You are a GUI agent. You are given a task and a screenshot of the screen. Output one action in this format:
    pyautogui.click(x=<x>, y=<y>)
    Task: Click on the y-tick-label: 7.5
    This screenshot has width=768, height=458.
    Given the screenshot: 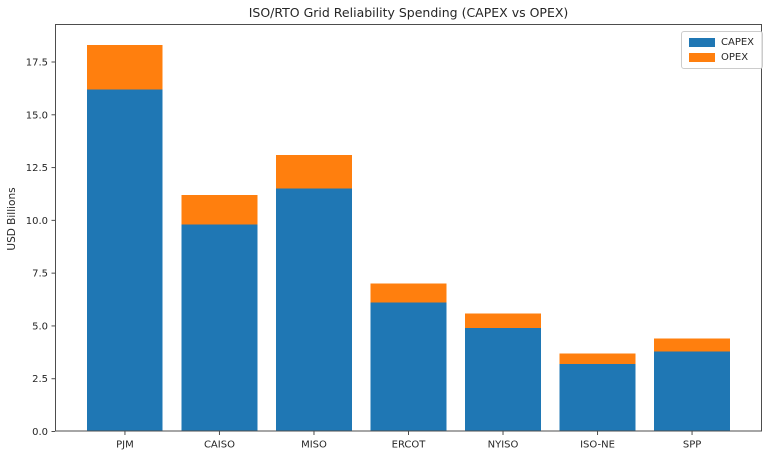 What is the action you would take?
    pyautogui.click(x=40, y=274)
    